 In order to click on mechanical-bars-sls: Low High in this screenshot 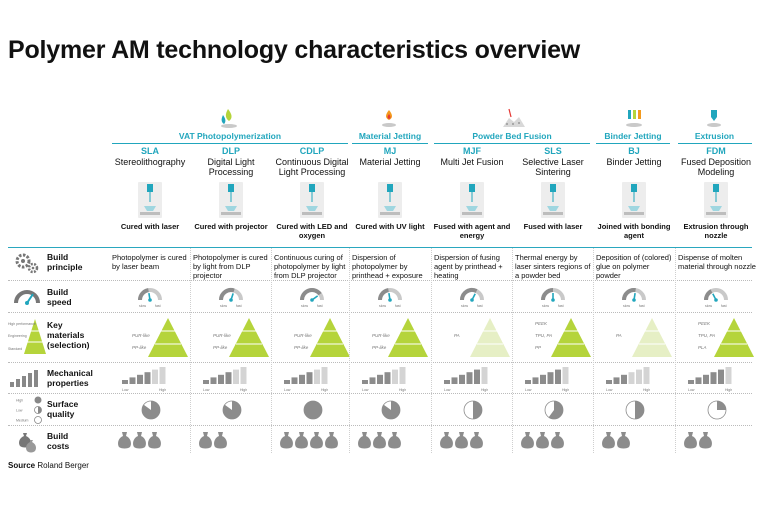, I will do `click(547, 379)`.